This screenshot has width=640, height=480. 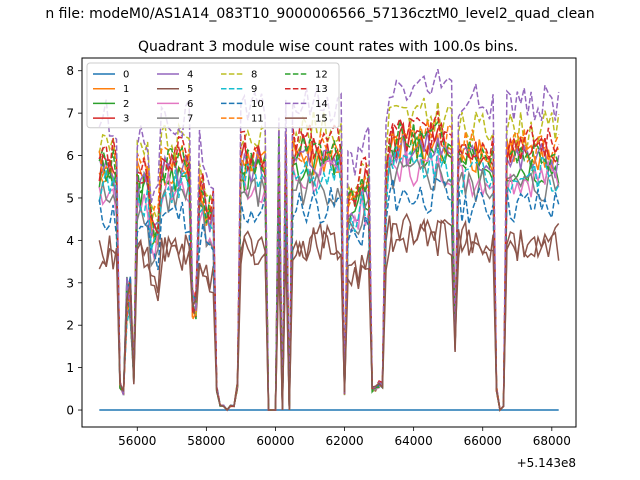 I want to click on legend-label-6: 6, so click(x=190, y=104).